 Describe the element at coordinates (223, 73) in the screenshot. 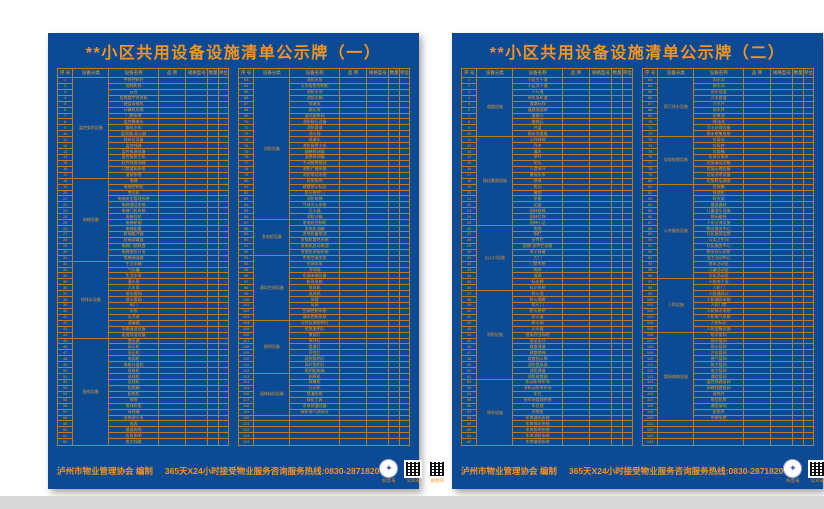

I see `column-header: 单位` at that location.